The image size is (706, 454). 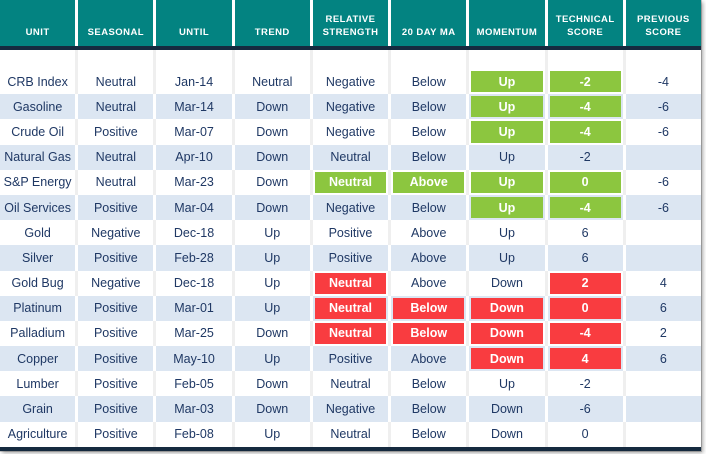 I want to click on cell-previous-score: 4, so click(x=663, y=283).